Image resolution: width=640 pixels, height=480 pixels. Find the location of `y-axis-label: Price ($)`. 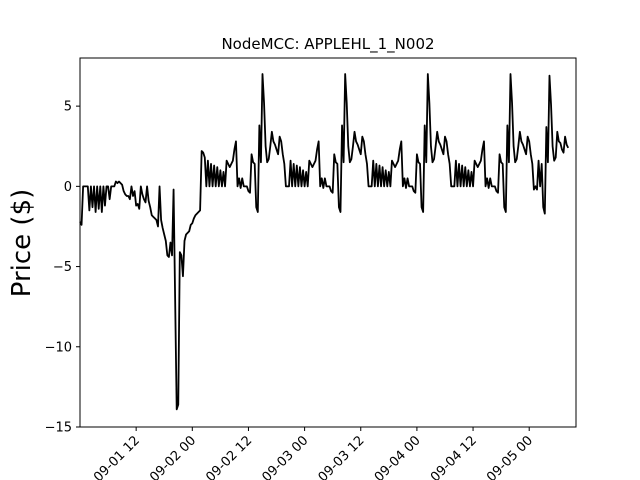

y-axis-label: Price ($) is located at coordinates (22, 243).